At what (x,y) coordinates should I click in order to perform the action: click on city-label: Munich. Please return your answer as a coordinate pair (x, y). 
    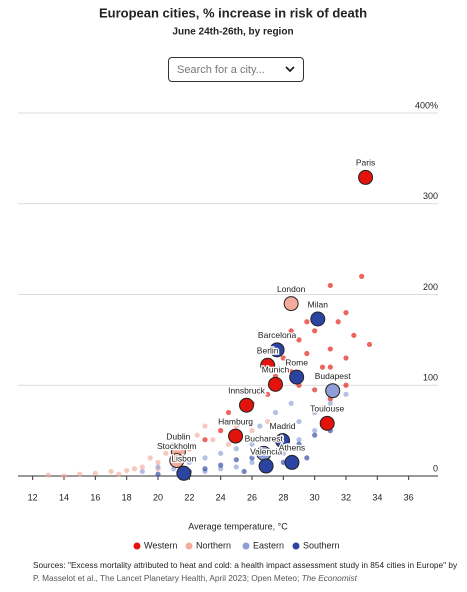
    Looking at the image, I should click on (276, 370).